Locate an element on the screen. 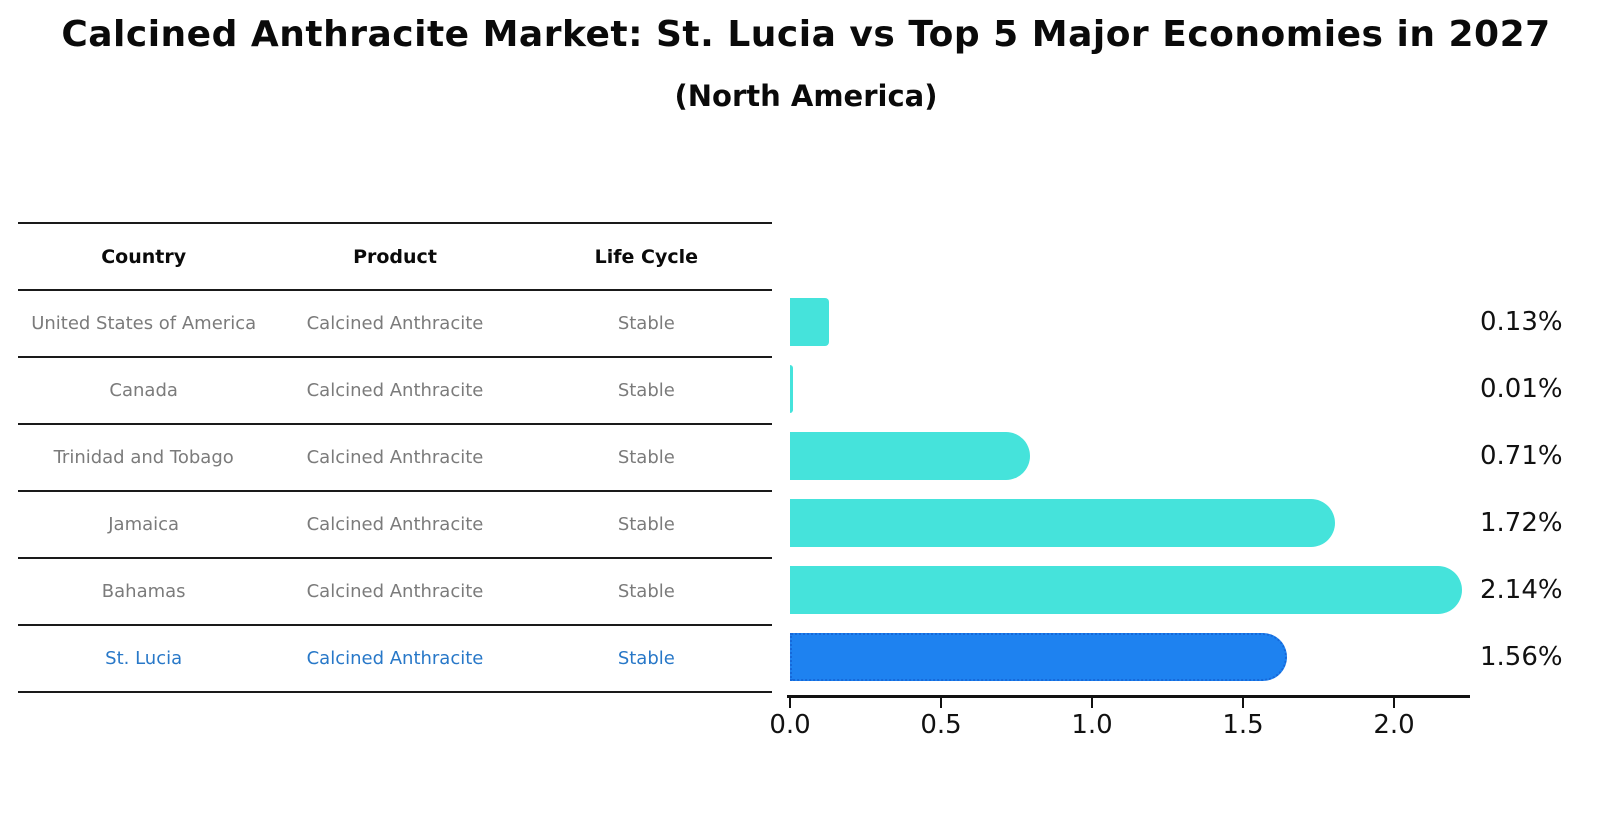 This screenshot has width=1612, height=823. bar-value-label: 2.14% is located at coordinates (1521, 590).